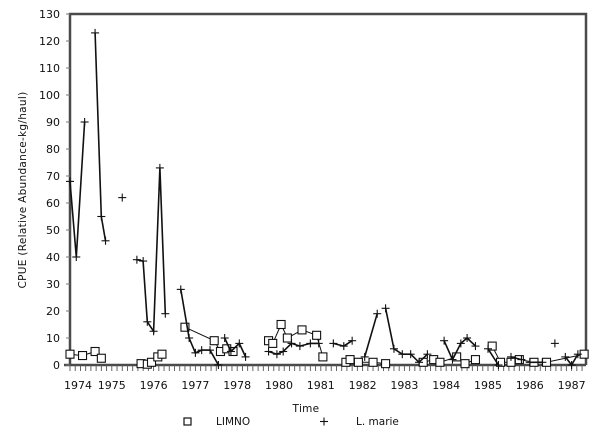 This screenshot has height=439, width=600. What do you see at coordinates (404, 385) in the screenshot?
I see `x-tick-label: 1983` at bounding box center [404, 385].